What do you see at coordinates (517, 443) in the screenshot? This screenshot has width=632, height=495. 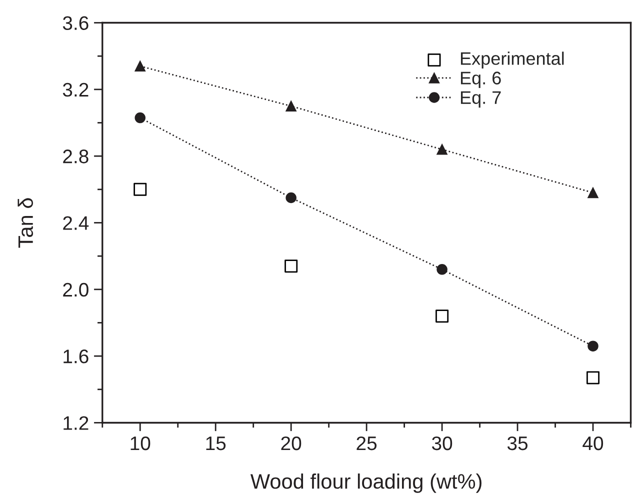 I see `x-tick-label: 35` at bounding box center [517, 443].